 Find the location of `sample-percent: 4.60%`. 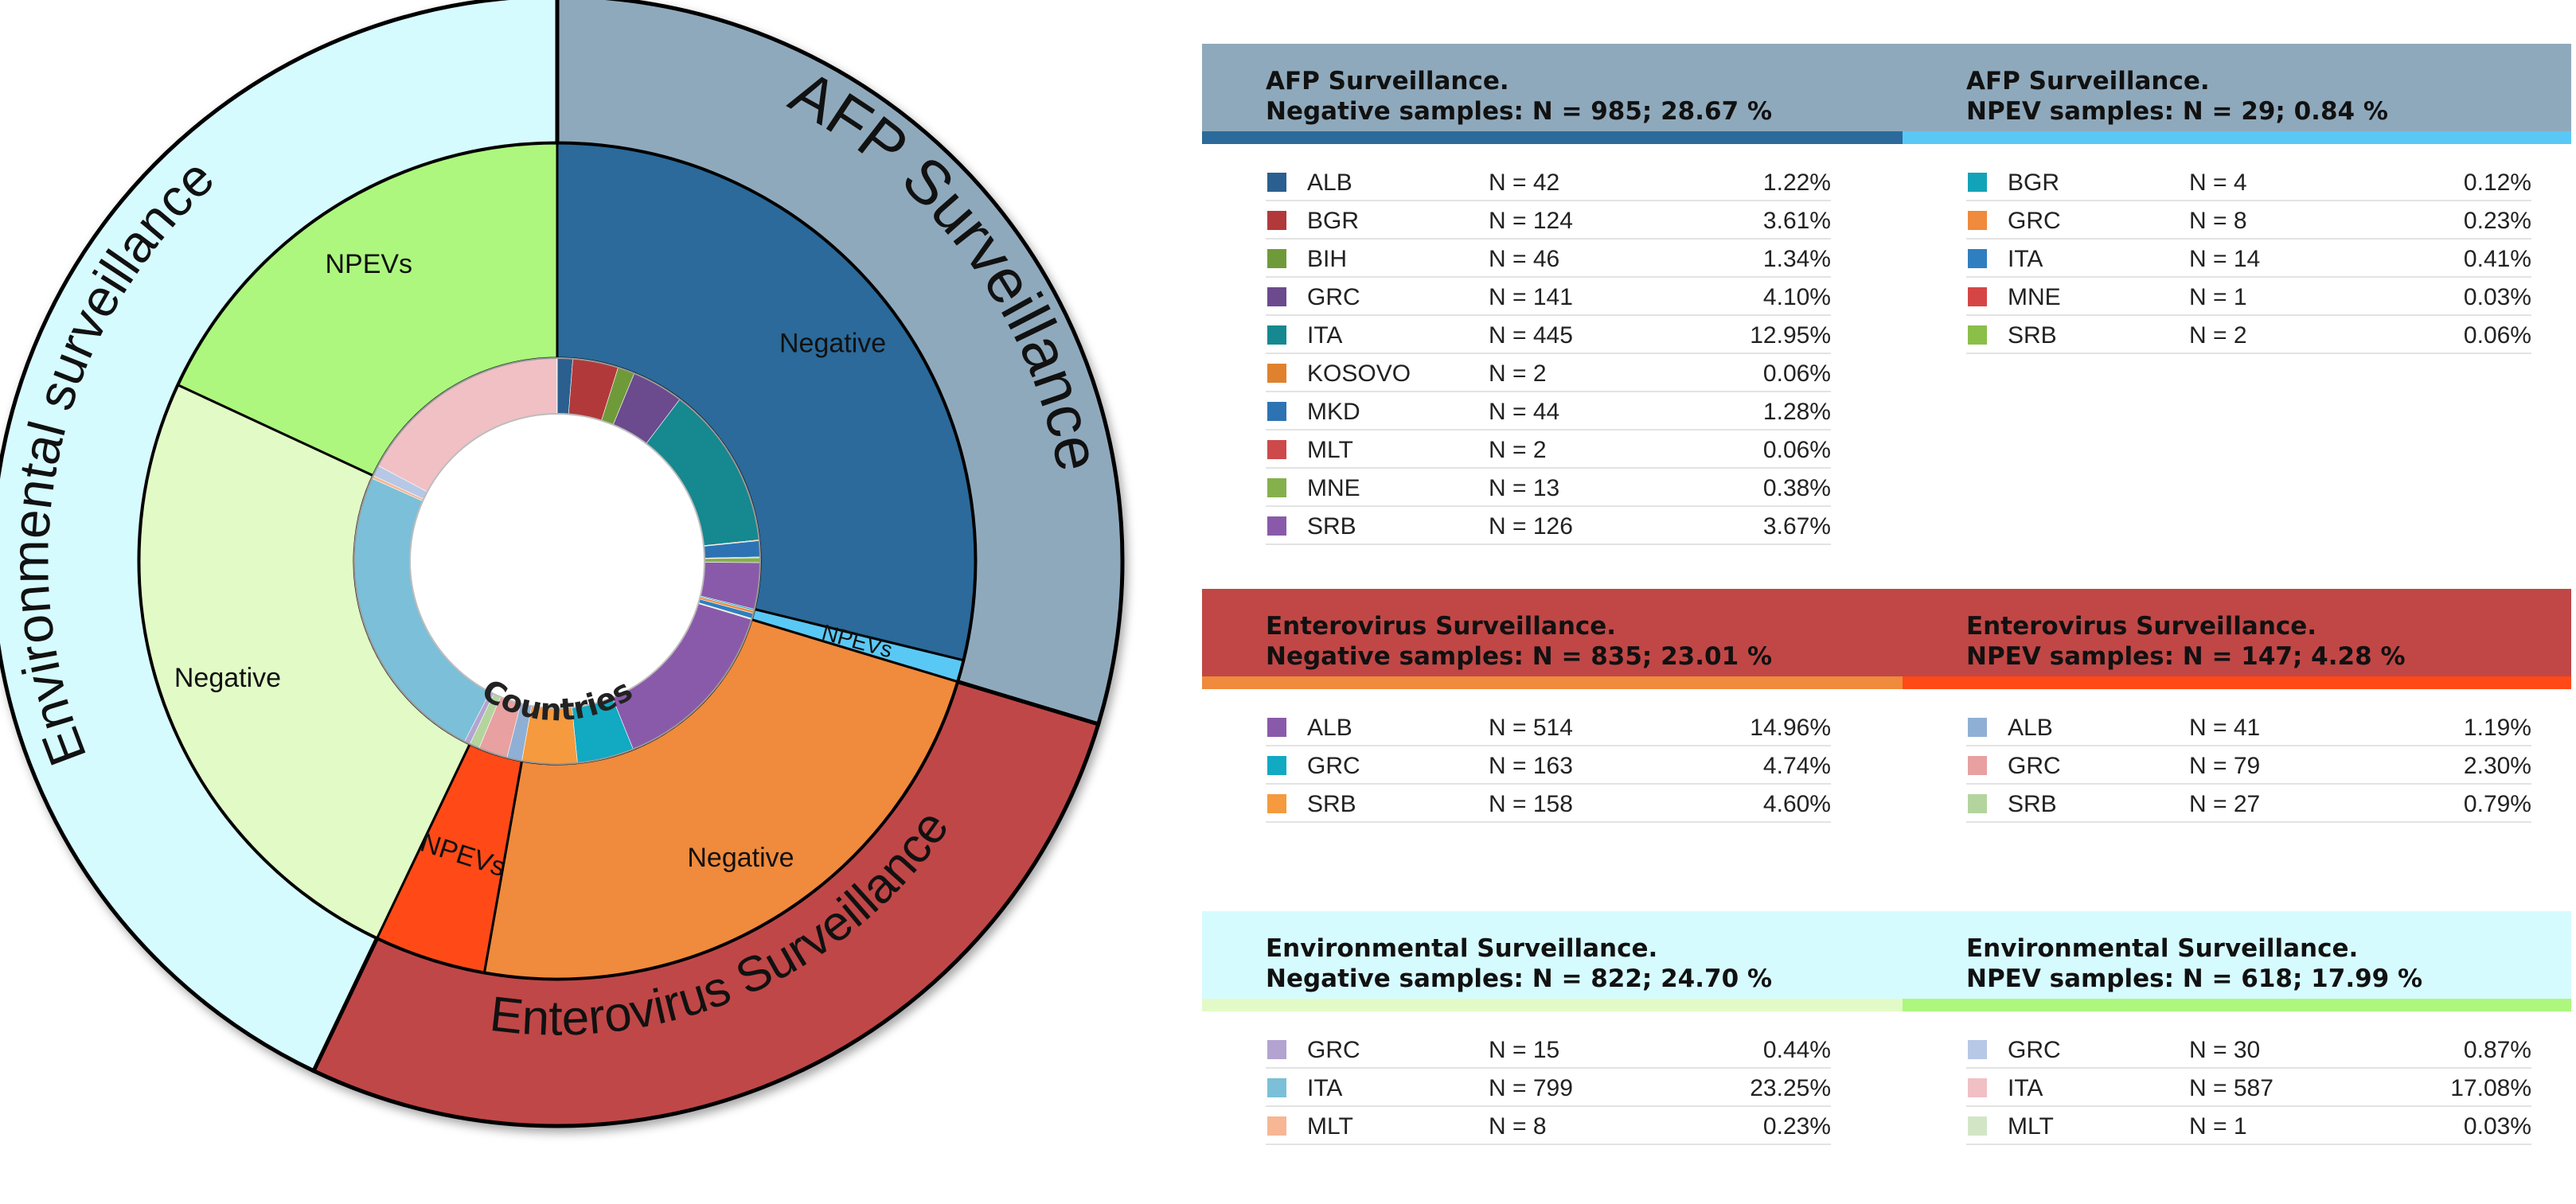

sample-percent: 4.60% is located at coordinates (1796, 804).